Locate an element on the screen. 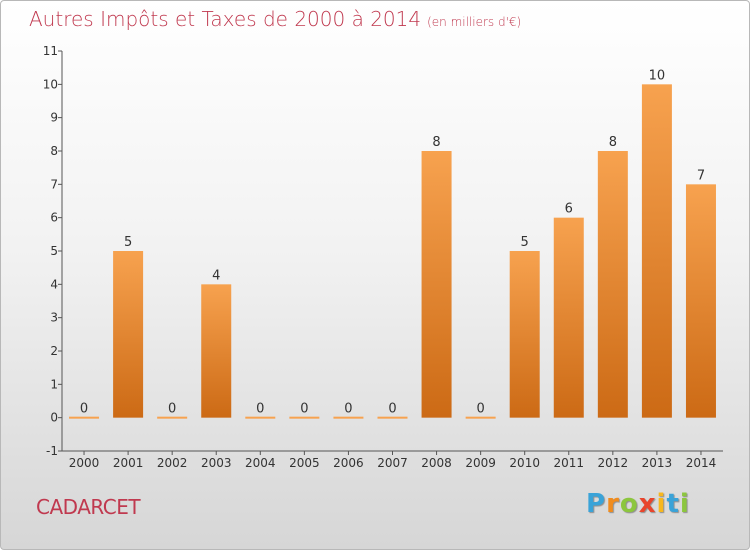  y-tick-label: 7 is located at coordinates (54, 184).